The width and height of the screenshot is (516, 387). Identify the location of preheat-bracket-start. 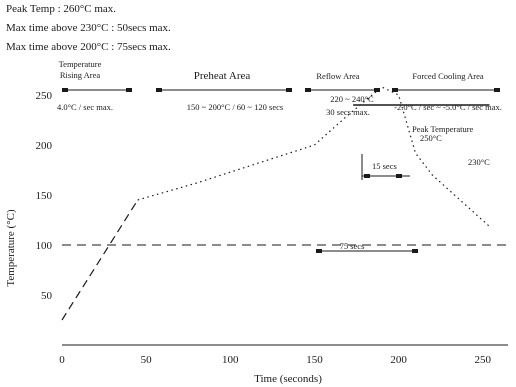
(159, 90).